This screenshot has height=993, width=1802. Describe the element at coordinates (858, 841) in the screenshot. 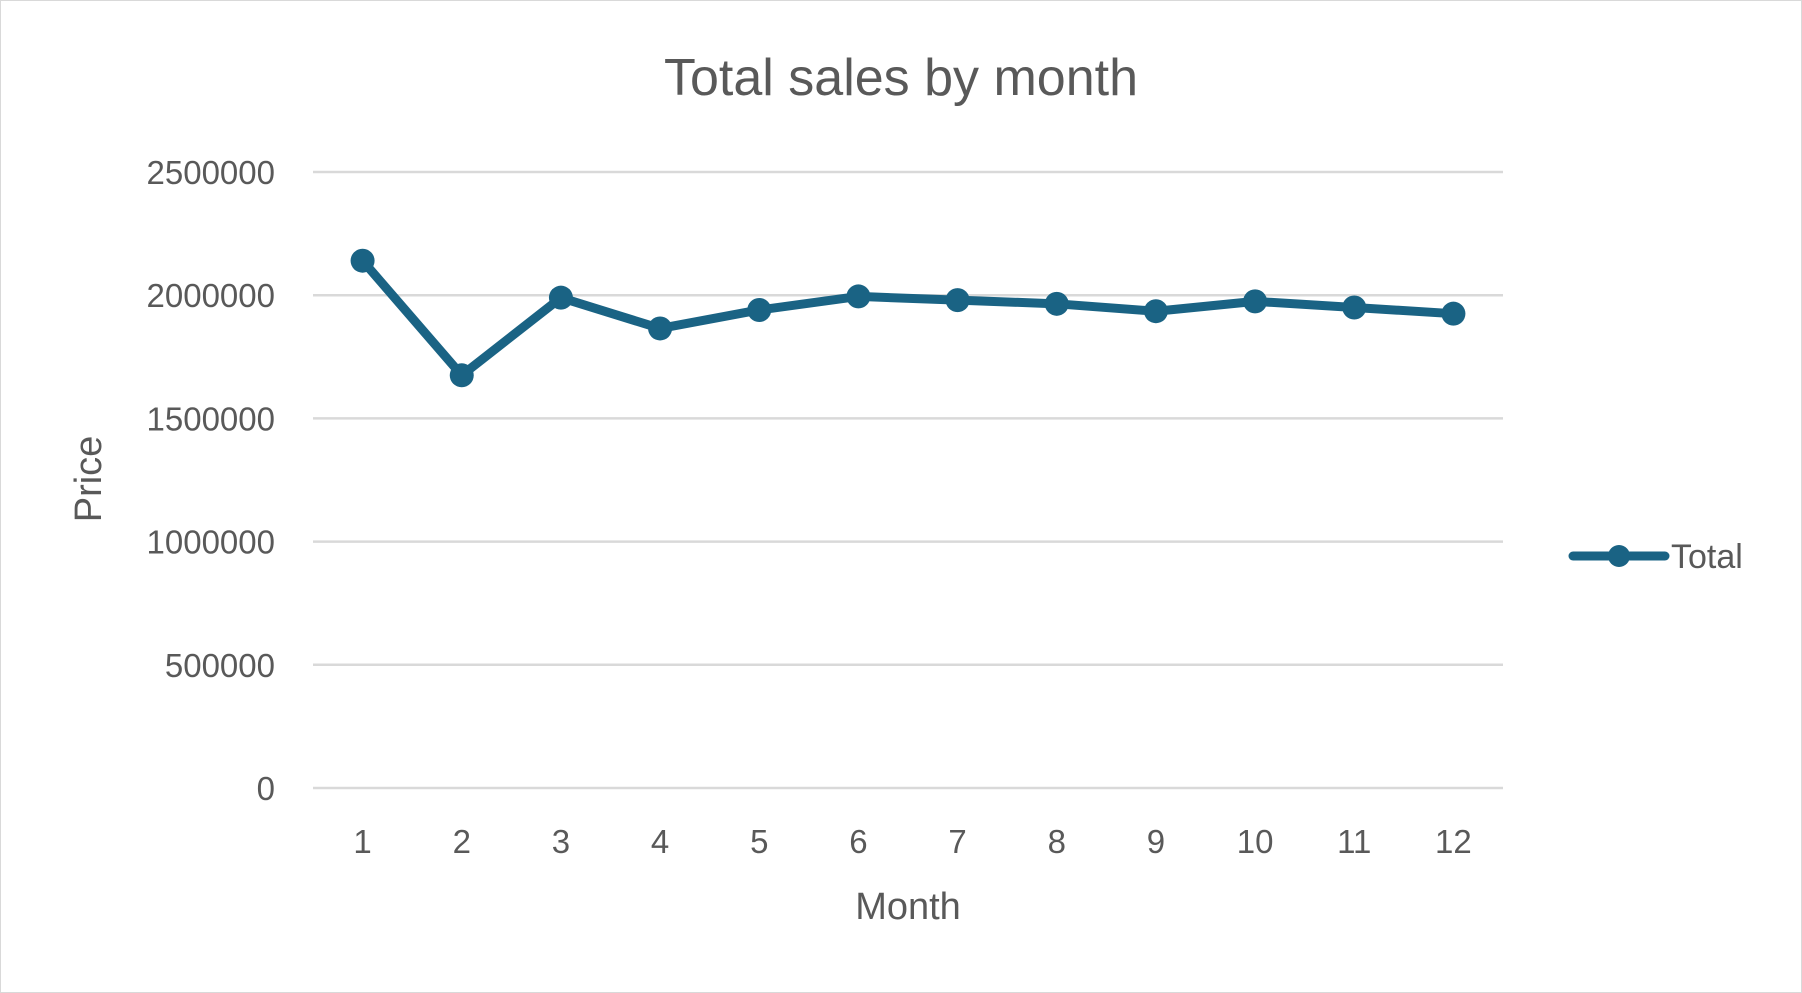

I see `x-tick-label: 6` at that location.